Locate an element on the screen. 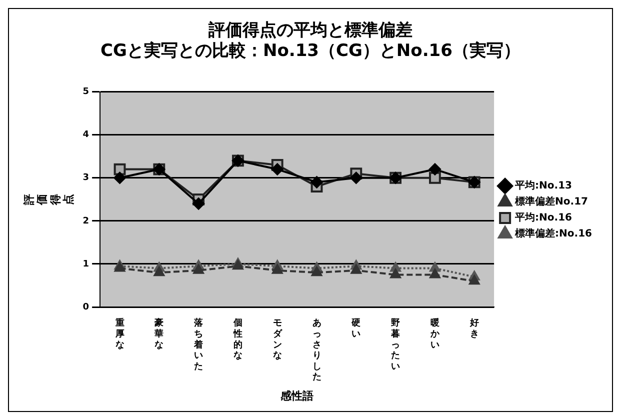 The width and height of the screenshot is (619, 418). x-axis-title: 感性語 is located at coordinates (297, 395).